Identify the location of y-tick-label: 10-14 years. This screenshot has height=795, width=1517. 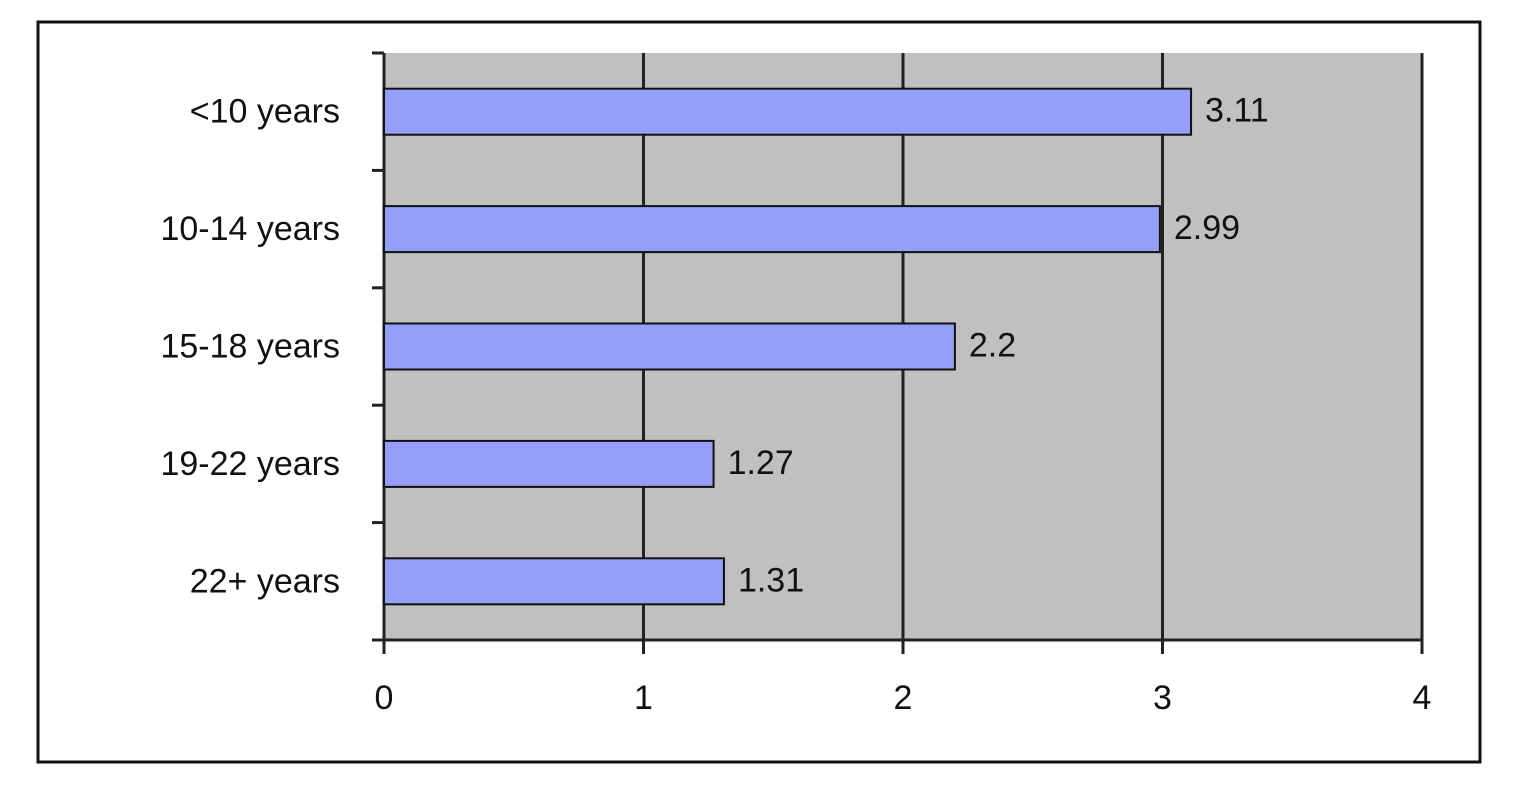
(250, 229).